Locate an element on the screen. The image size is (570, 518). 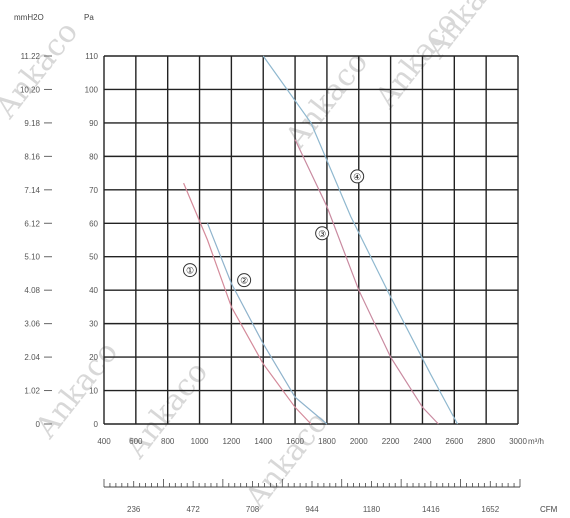
x-axis-tick-label: 600 is located at coordinates (136, 441).